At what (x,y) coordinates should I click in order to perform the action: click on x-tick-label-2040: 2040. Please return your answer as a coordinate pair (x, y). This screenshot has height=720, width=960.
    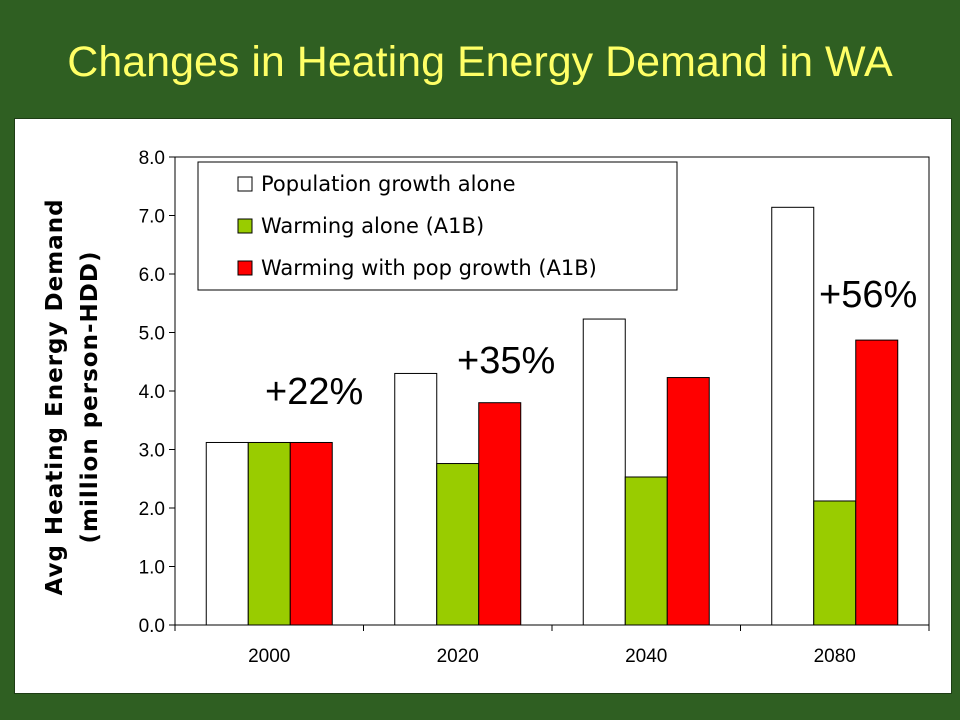
    Looking at the image, I should click on (646, 656).